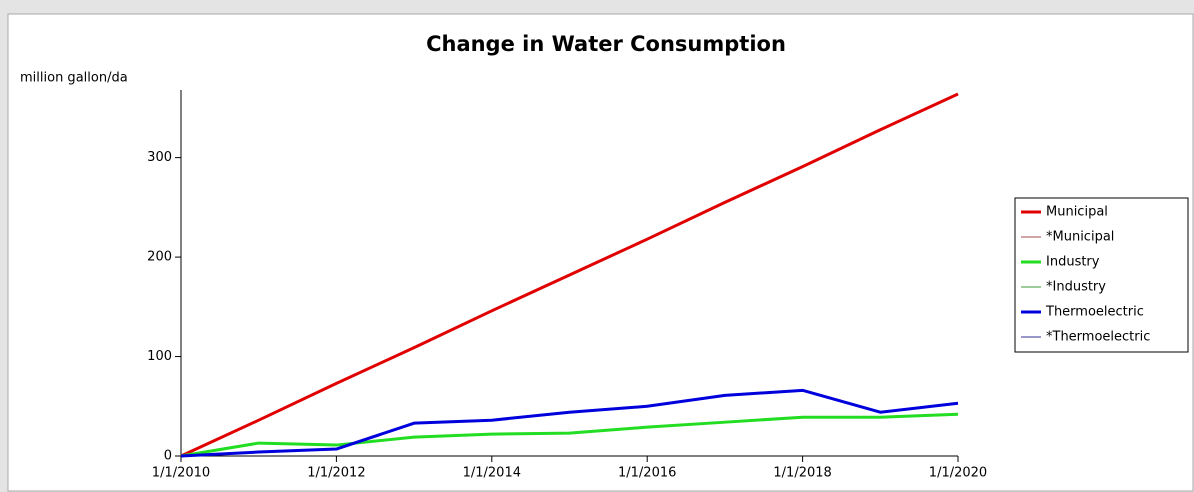 This screenshot has width=1194, height=492. What do you see at coordinates (1080, 237) in the screenshot?
I see `legend-label: *Municipal` at bounding box center [1080, 237].